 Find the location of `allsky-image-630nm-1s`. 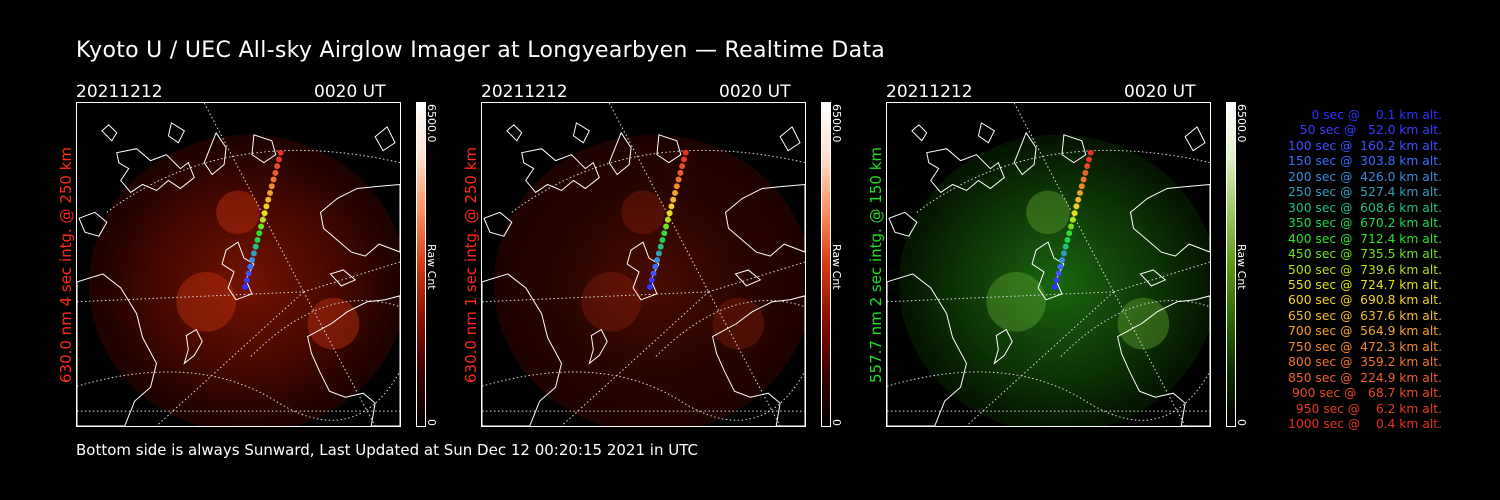

allsky-image-630nm-1s is located at coordinates (643, 264).